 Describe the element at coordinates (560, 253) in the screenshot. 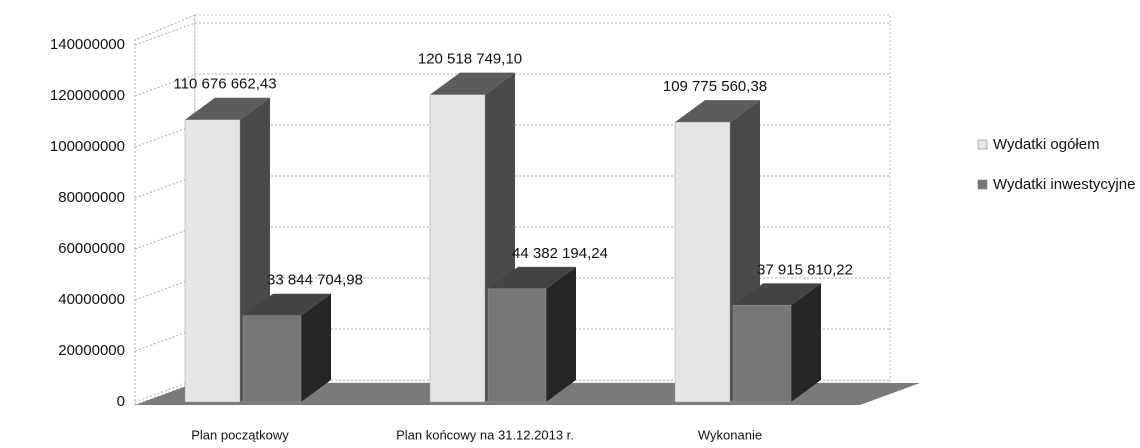

I see `value-label: 44 382 194,24` at that location.